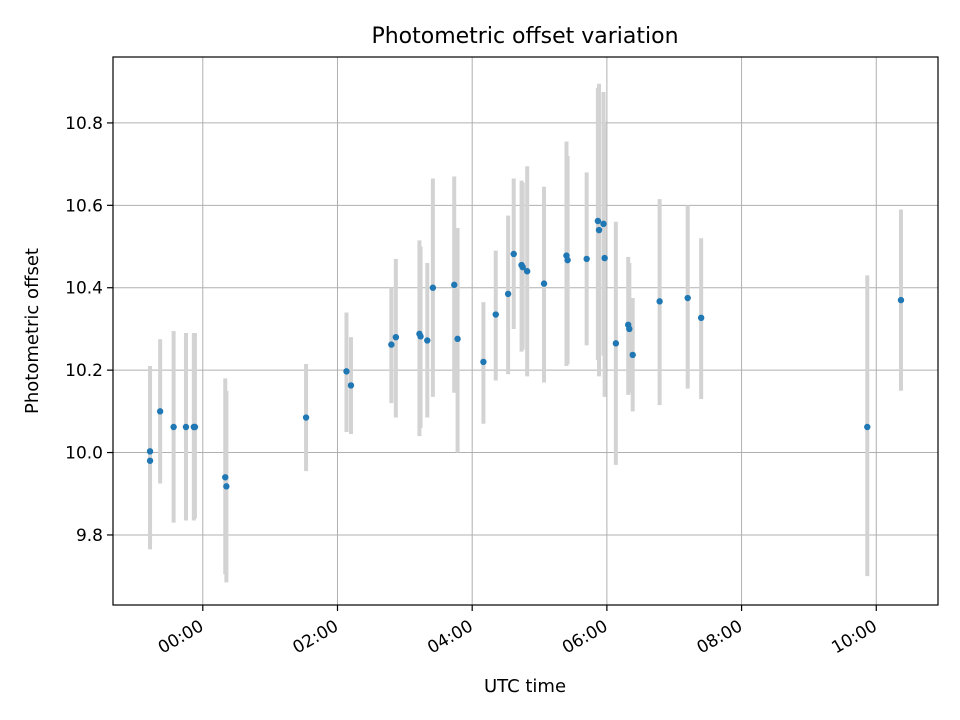  What do you see at coordinates (524, 36) in the screenshot?
I see `chart-title: Photometric offset variation` at bounding box center [524, 36].